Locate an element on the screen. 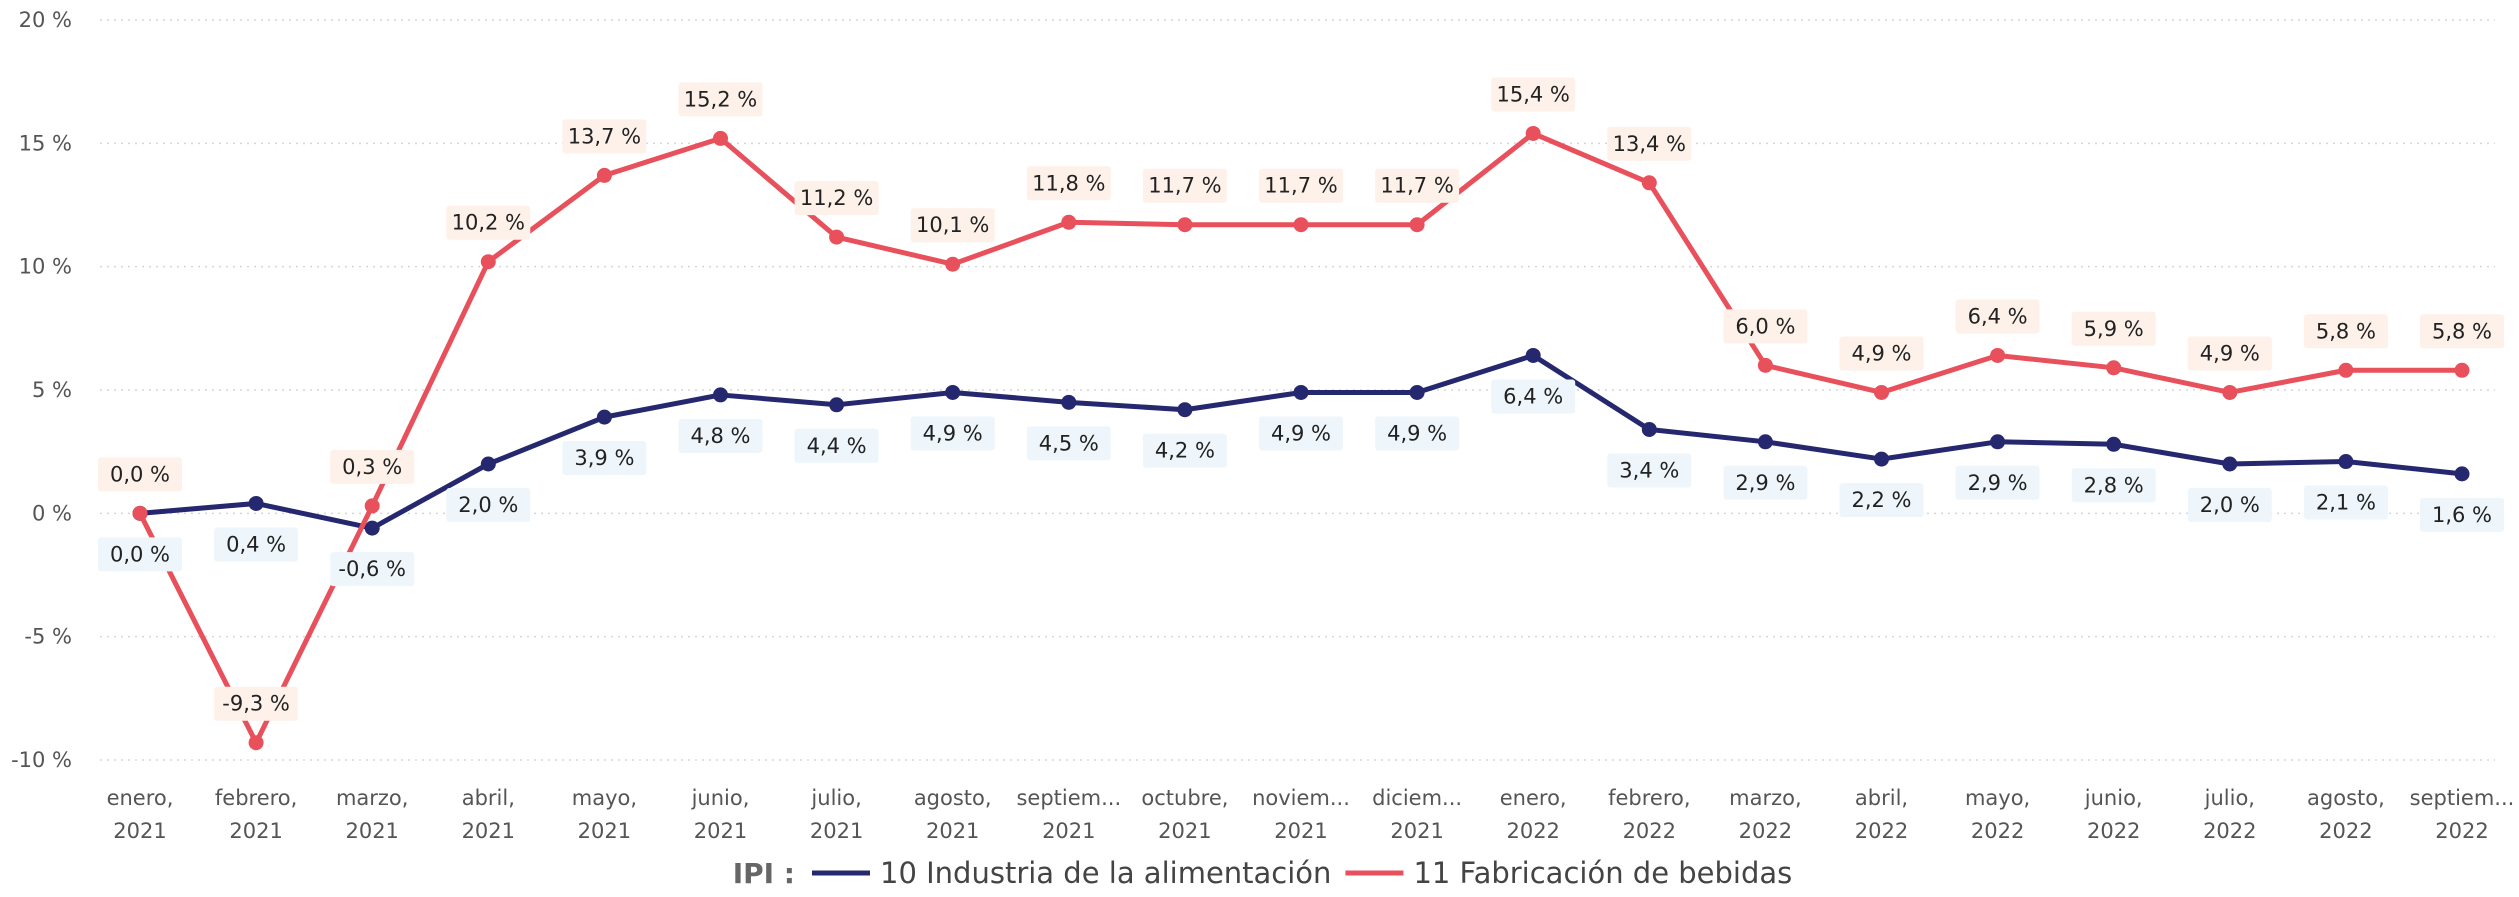 The height and width of the screenshot is (897, 2519). data-label: 11,7 % is located at coordinates (1300, 186).